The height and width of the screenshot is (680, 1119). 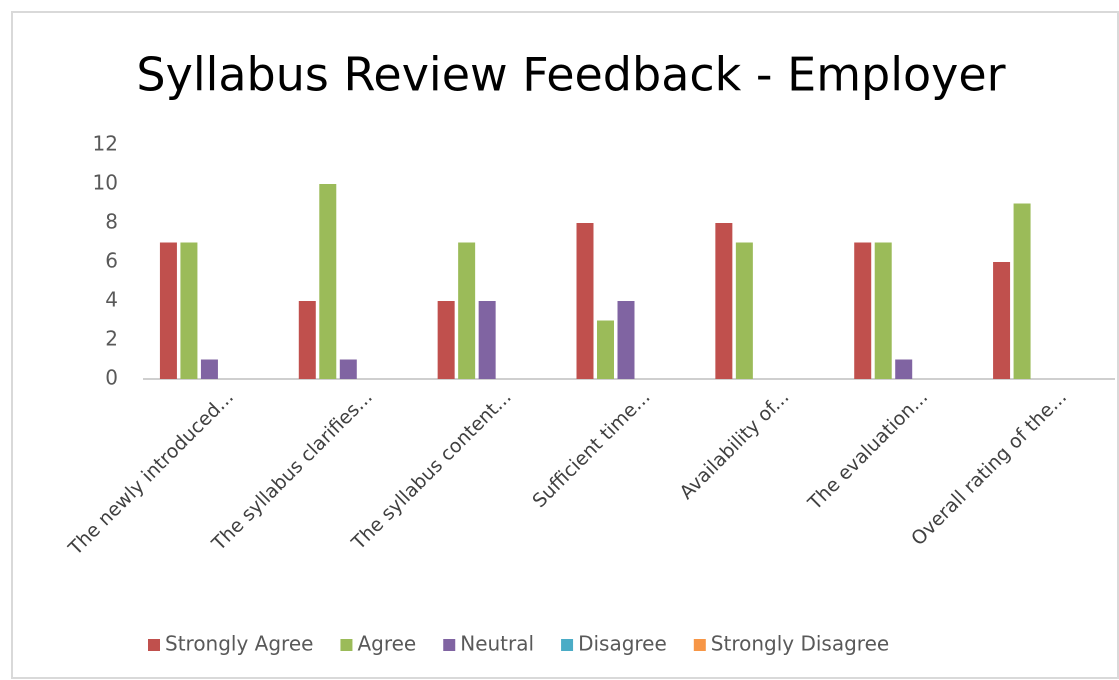 What do you see at coordinates (570, 75) in the screenshot?
I see `chart-title: Syllabus Review Feedback - Employer` at bounding box center [570, 75].